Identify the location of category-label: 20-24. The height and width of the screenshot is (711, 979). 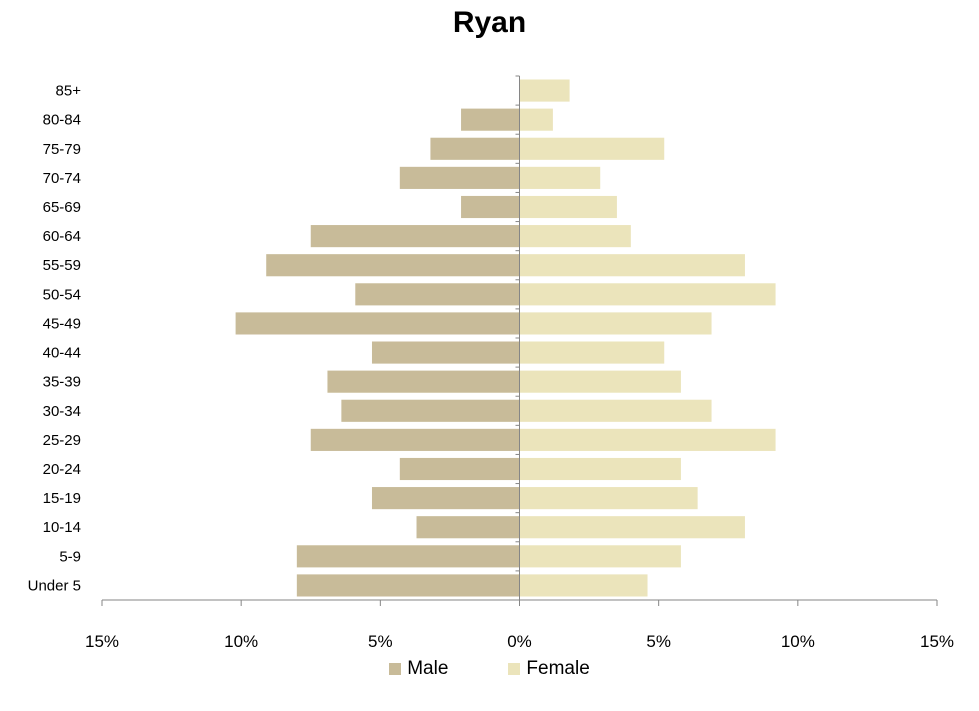
(62, 469).